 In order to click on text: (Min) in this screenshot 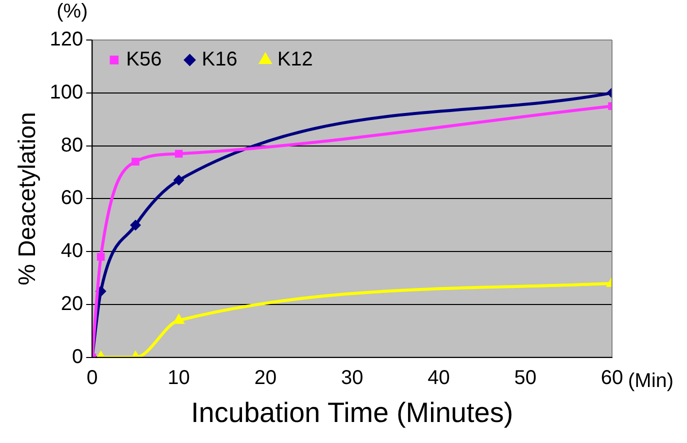, I will do `click(651, 381)`.